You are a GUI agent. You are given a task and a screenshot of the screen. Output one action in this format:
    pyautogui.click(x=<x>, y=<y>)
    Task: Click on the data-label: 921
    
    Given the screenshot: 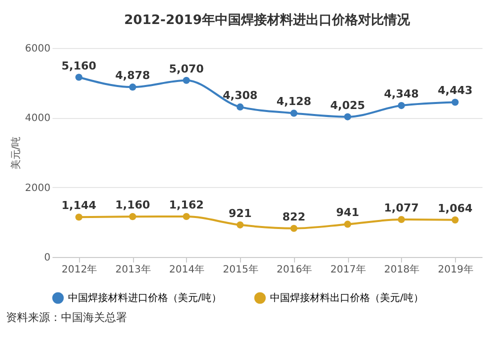 What is the action you would take?
    pyautogui.click(x=240, y=213)
    